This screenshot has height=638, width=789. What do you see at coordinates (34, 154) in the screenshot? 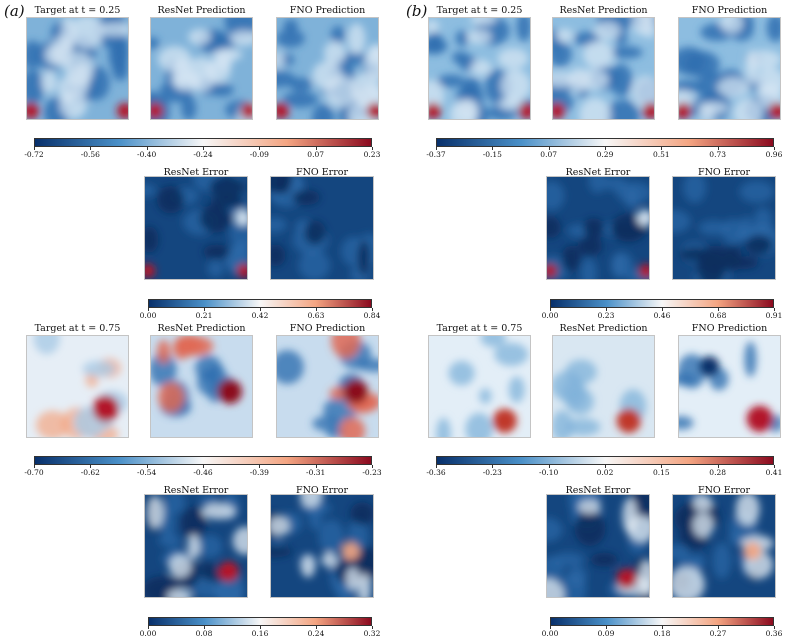
I see `colorbar-tick-label: -0.72` at bounding box center [34, 154].